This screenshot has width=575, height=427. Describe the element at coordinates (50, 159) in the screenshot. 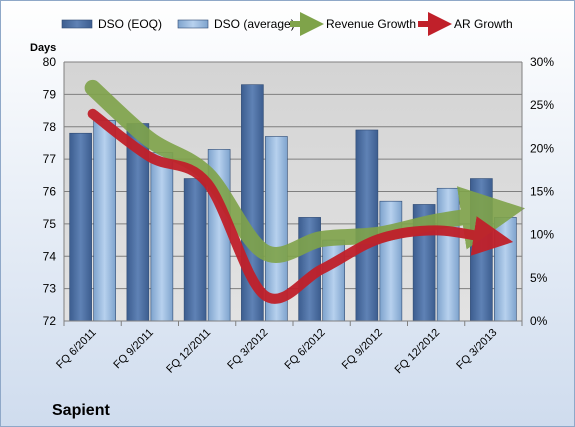

I see `y-tick-label: 77` at that location.